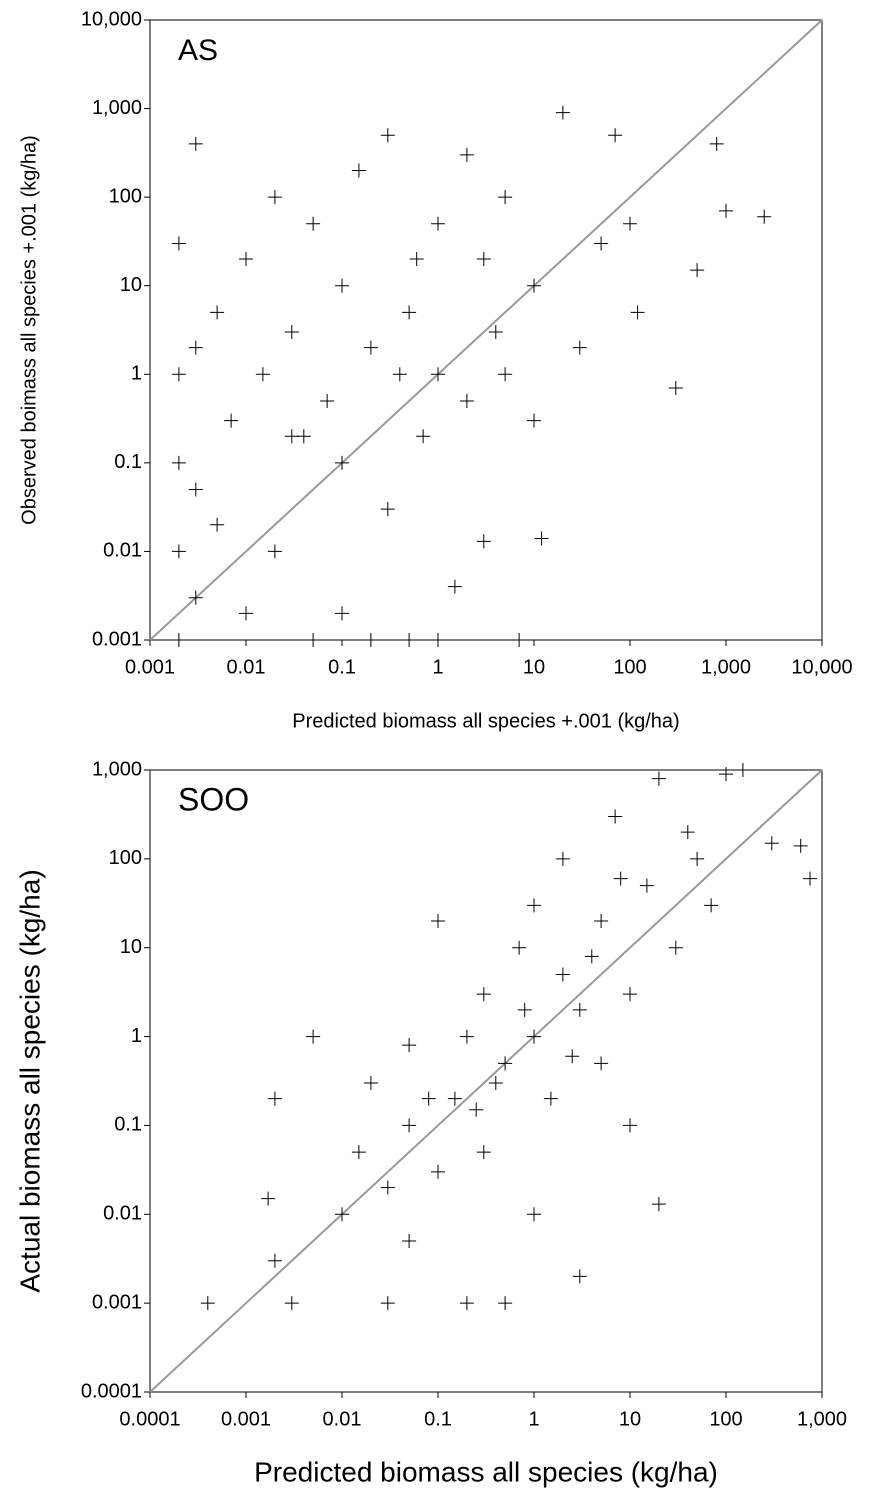 The height and width of the screenshot is (1504, 870). What do you see at coordinates (486, 1471) in the screenshot?
I see `x-axis-label: Predicted biomass all species (kg/ha)` at bounding box center [486, 1471].